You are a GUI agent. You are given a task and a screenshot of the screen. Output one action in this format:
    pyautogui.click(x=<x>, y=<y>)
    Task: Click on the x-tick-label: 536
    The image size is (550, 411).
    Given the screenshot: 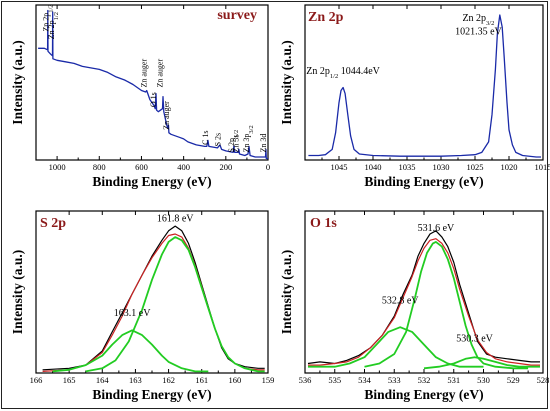 What is the action you would take?
    pyautogui.click(x=305, y=380)
    